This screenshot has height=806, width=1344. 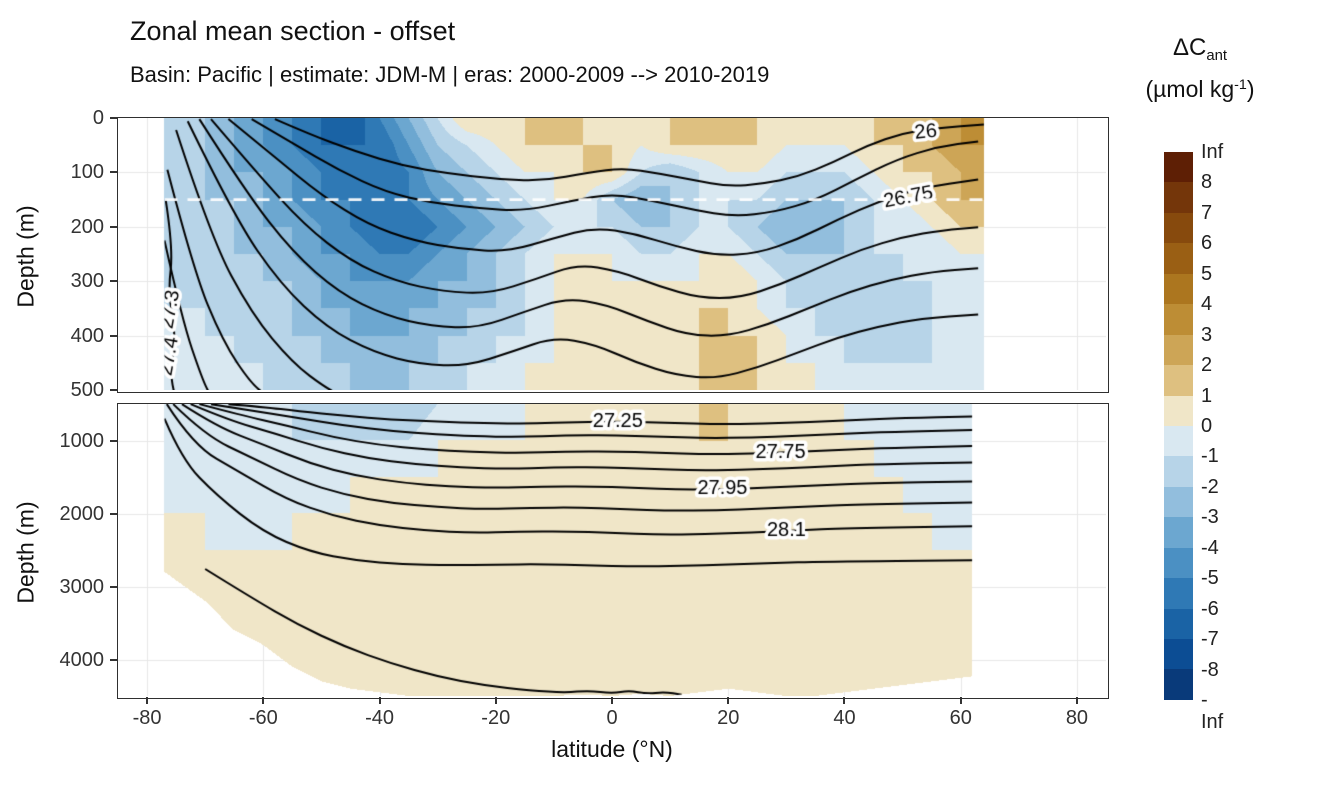 I want to click on y-tick-label-upper: 100, so click(x=87, y=172).